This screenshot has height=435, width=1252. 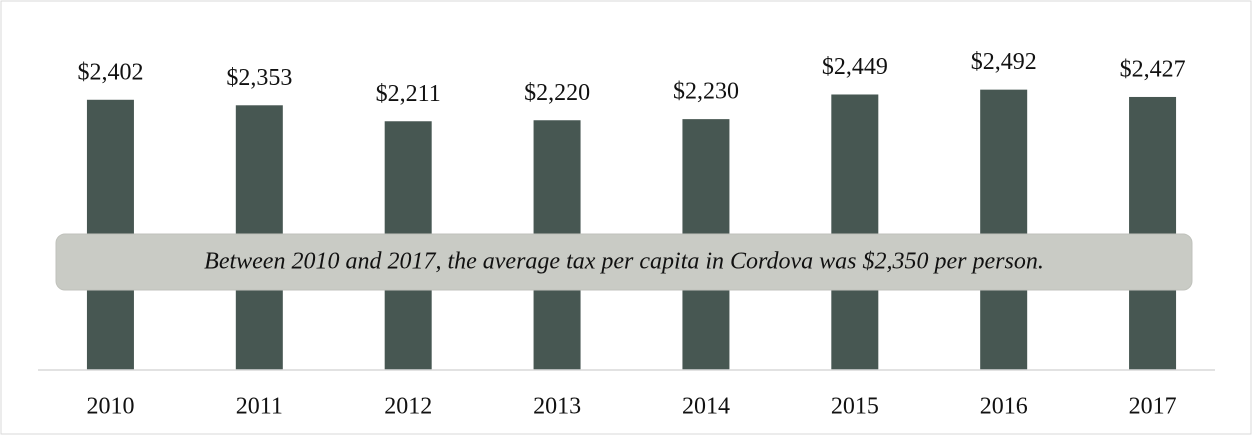 What do you see at coordinates (408, 94) in the screenshot?
I see `value-label: $2,211` at bounding box center [408, 94].